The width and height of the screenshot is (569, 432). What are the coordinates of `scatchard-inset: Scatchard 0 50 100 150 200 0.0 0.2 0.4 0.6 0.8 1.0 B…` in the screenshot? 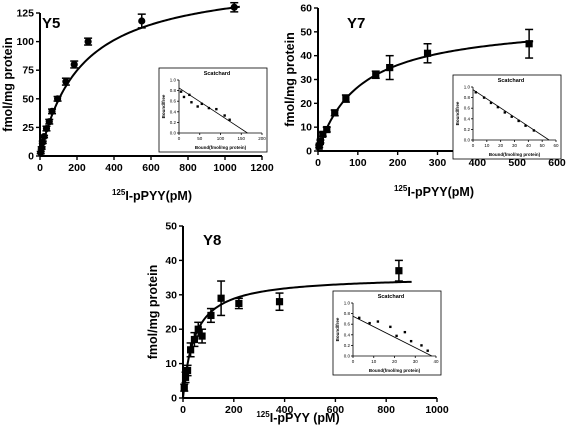 It's located at (213, 110).